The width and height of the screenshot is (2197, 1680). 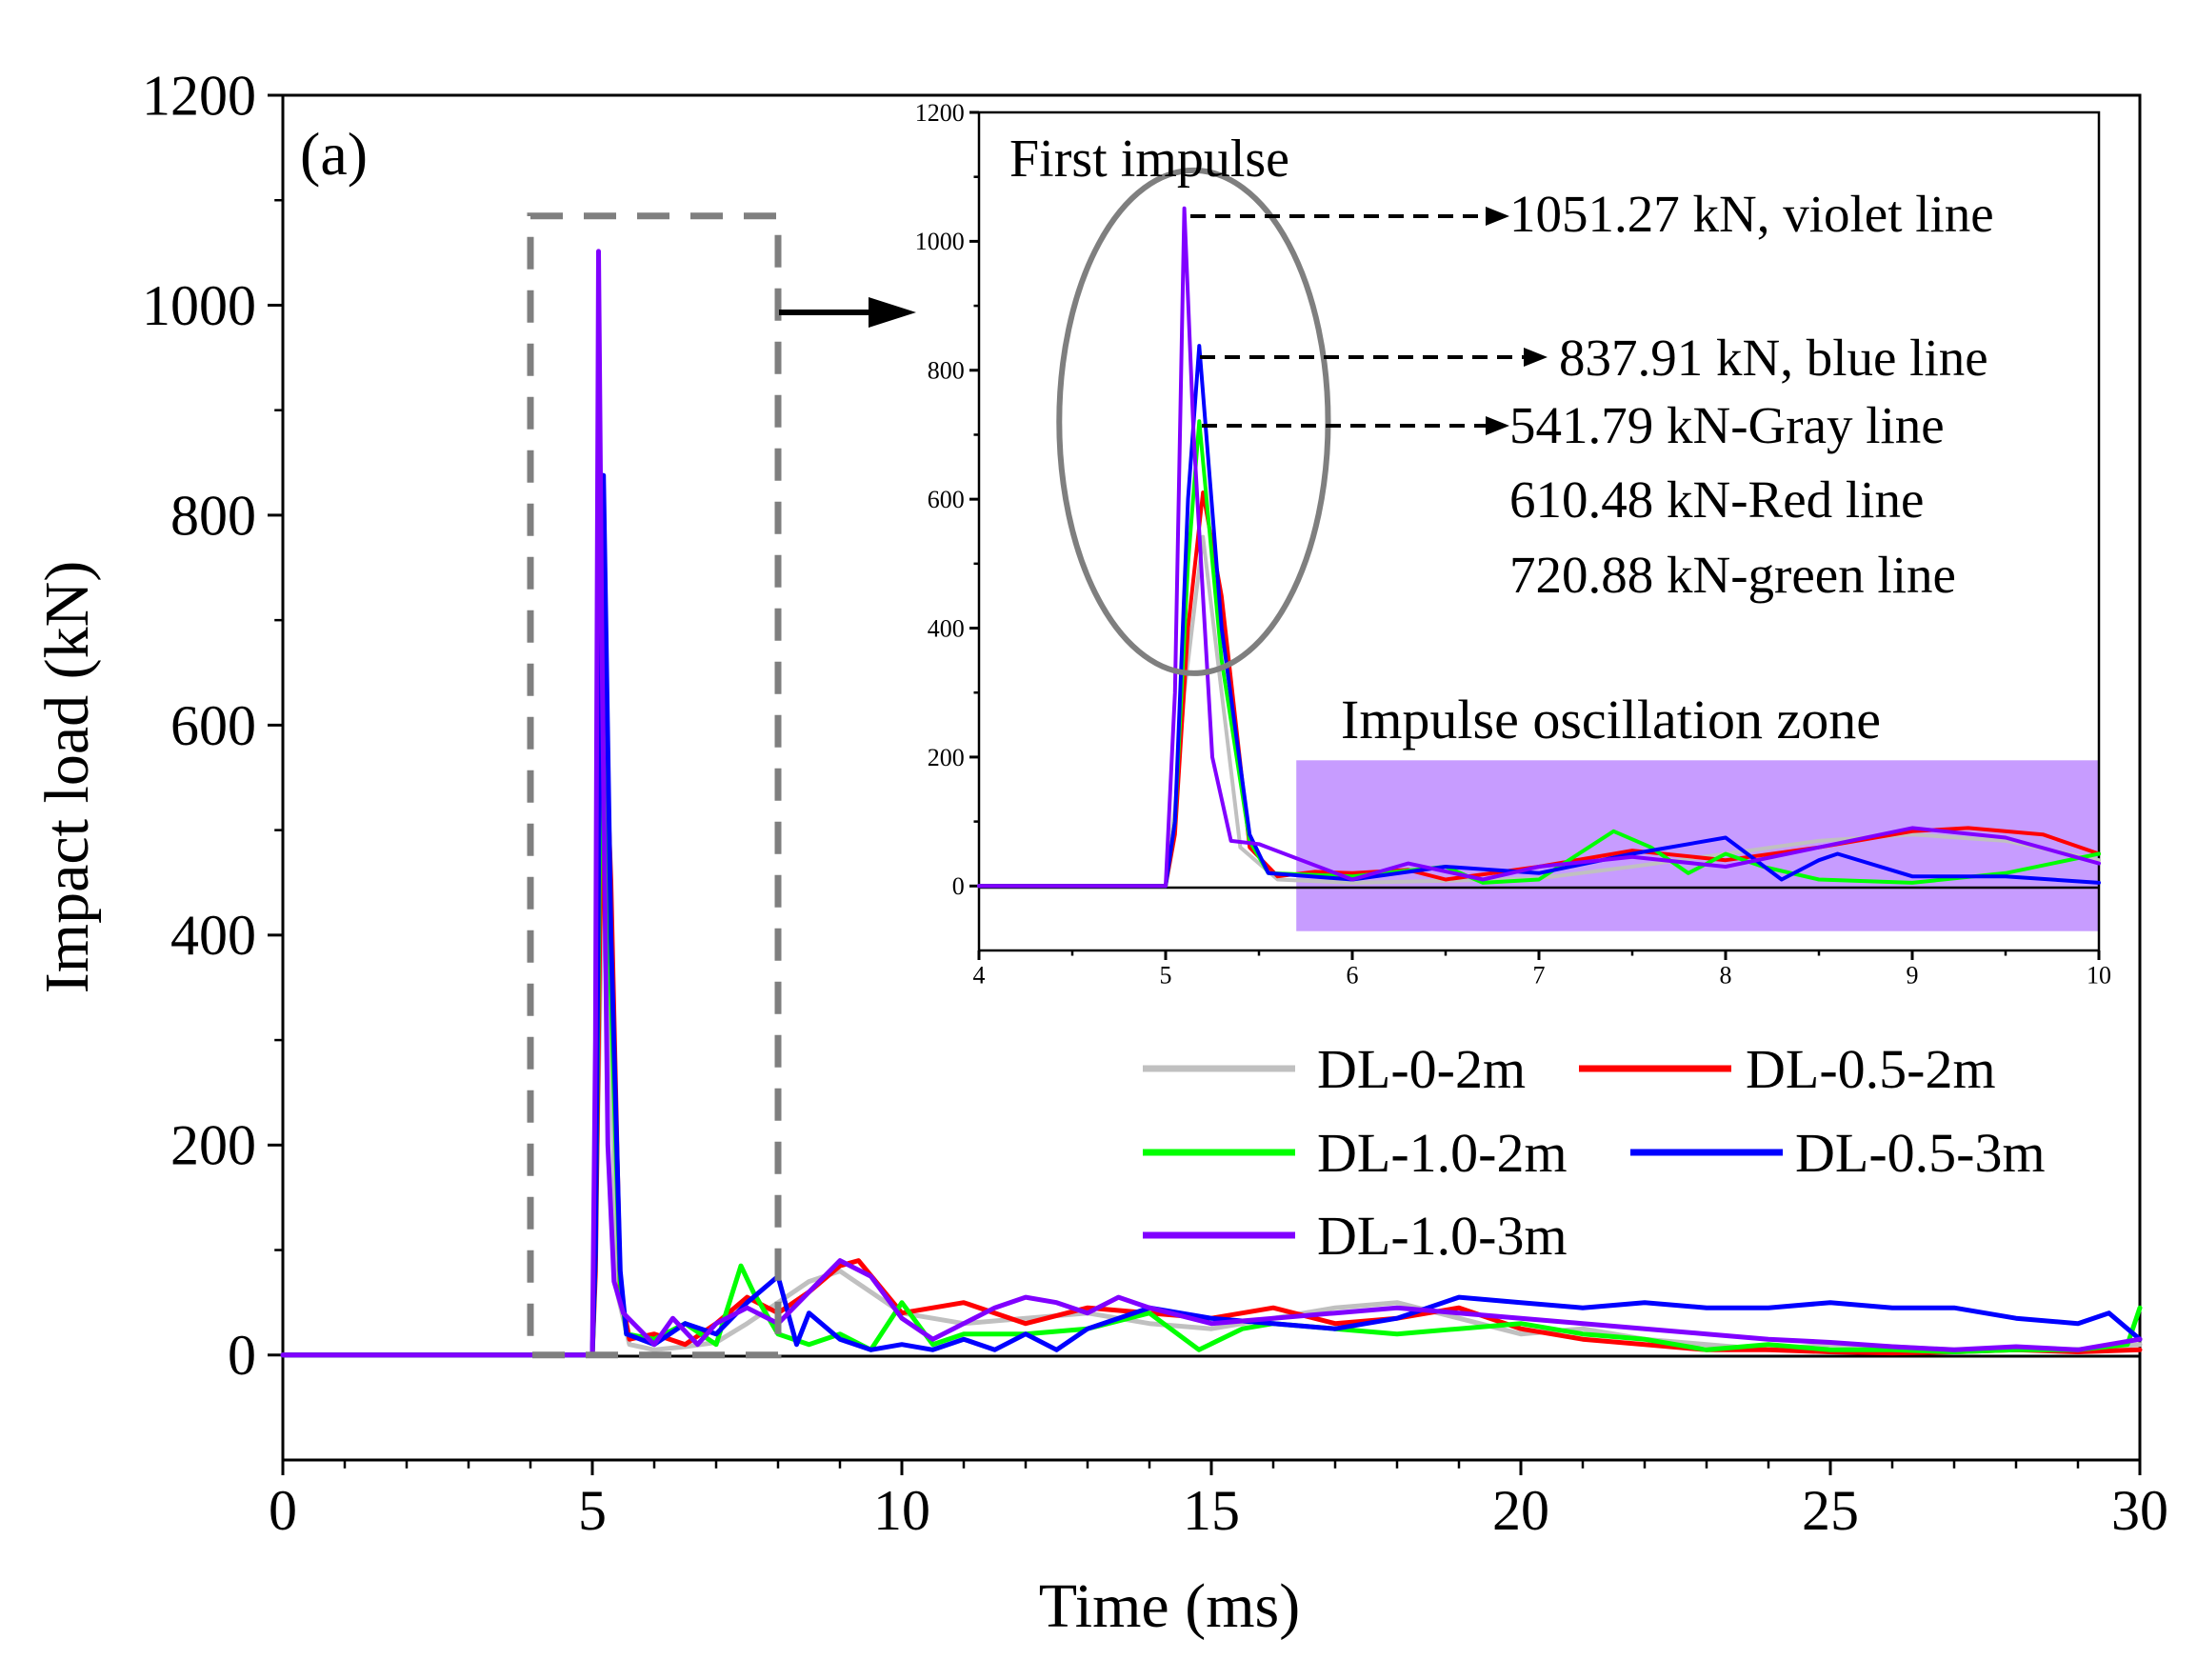 I want to click on gray-peak-arrow-head, so click(x=1497, y=425).